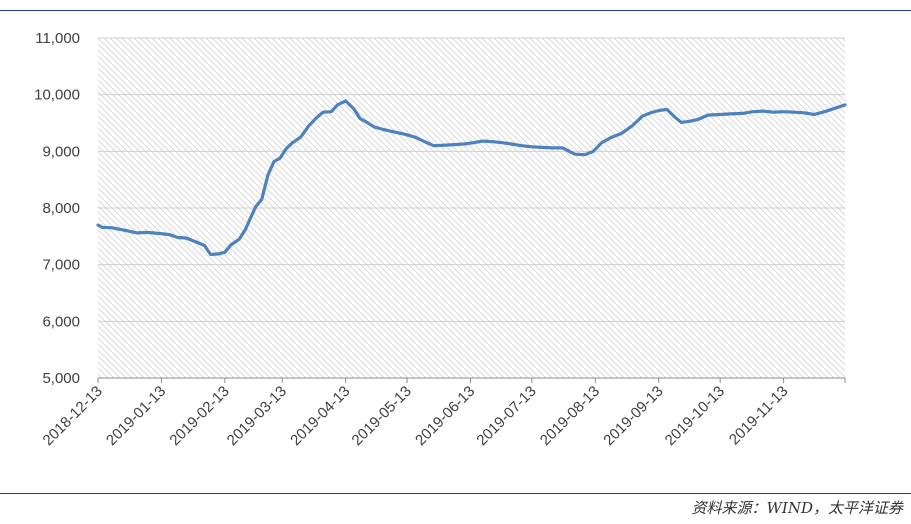 The height and width of the screenshot is (524, 911). I want to click on x-tick-label: 2019-02-13, so click(199, 416).